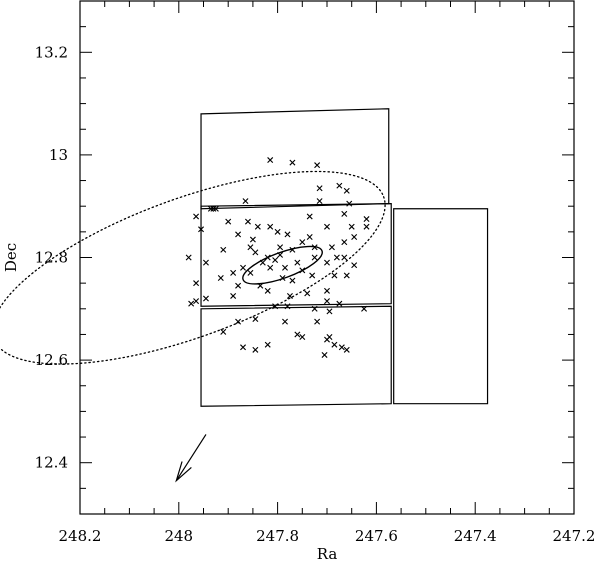 The image size is (601, 563). What do you see at coordinates (51, 52) in the screenshot?
I see `y-tick-label: 13.2` at bounding box center [51, 52].